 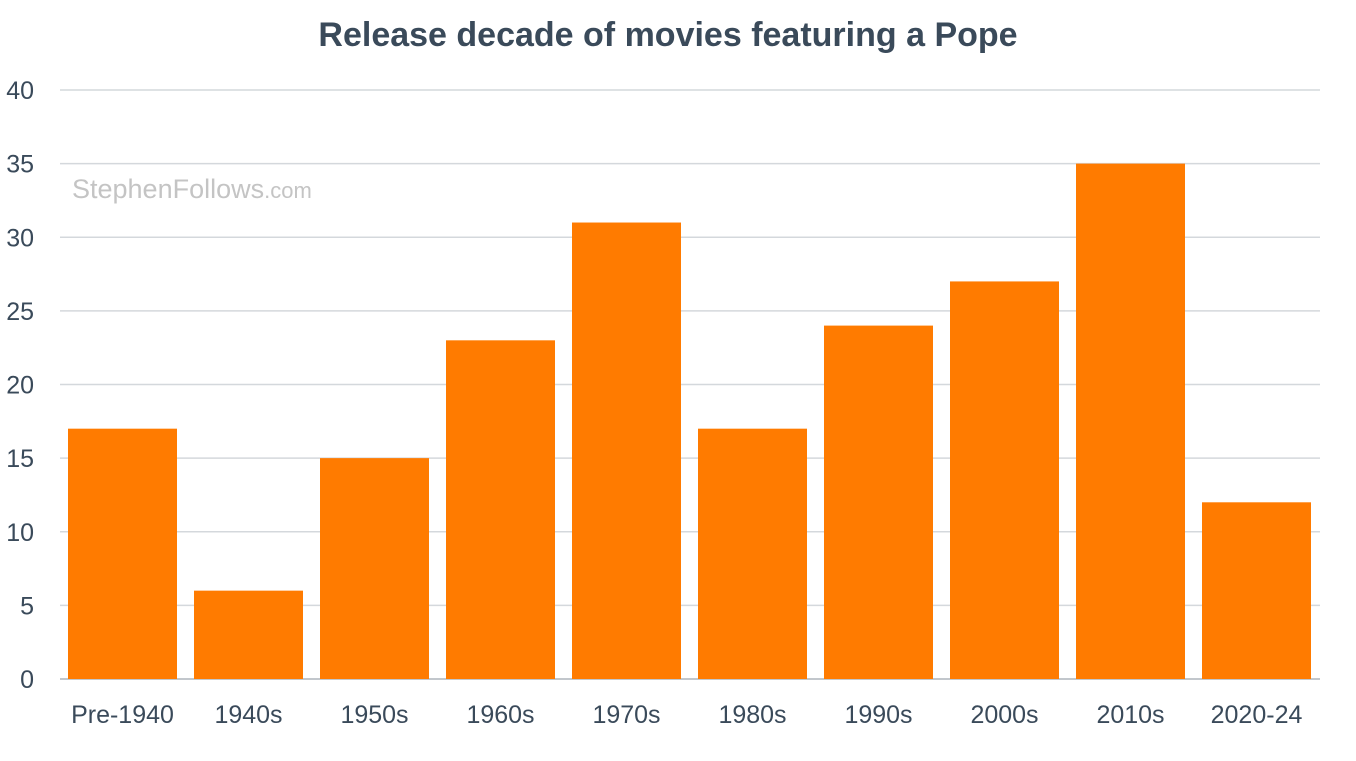 I want to click on bar-1970s, so click(x=626, y=450).